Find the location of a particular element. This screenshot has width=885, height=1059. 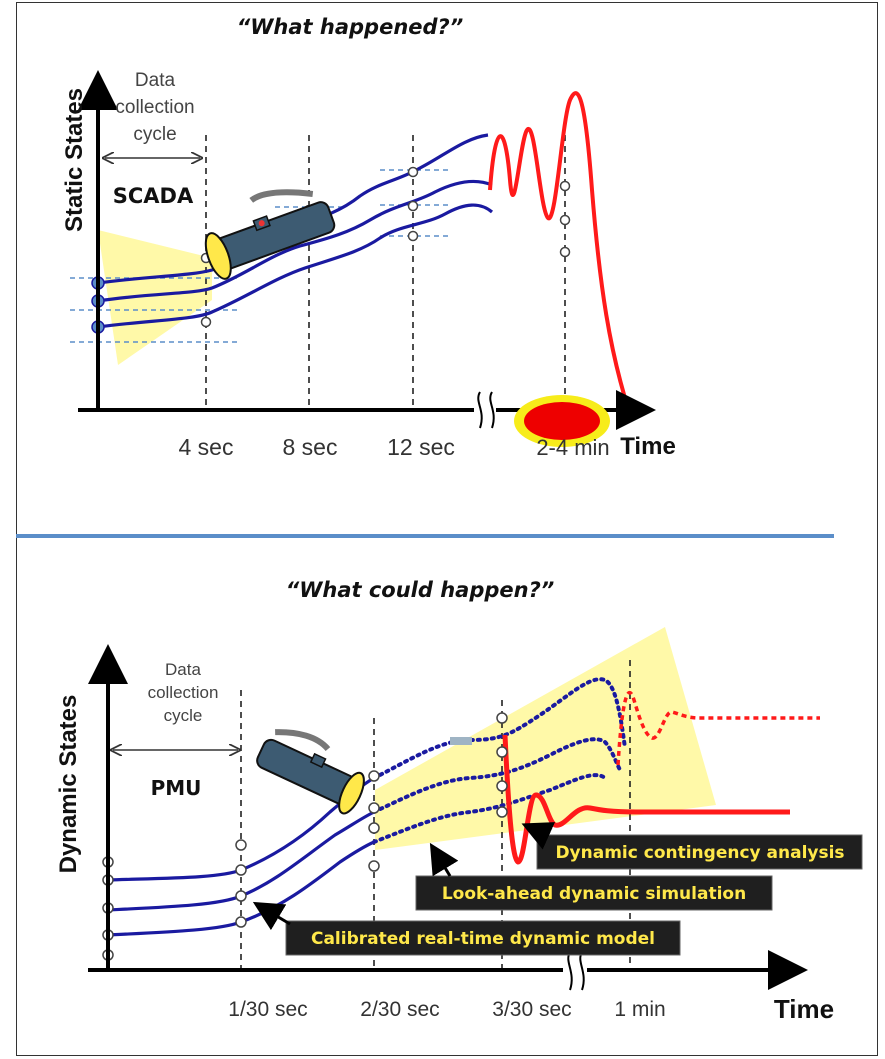

top-cycle-label: collection is located at coordinates (154, 107).